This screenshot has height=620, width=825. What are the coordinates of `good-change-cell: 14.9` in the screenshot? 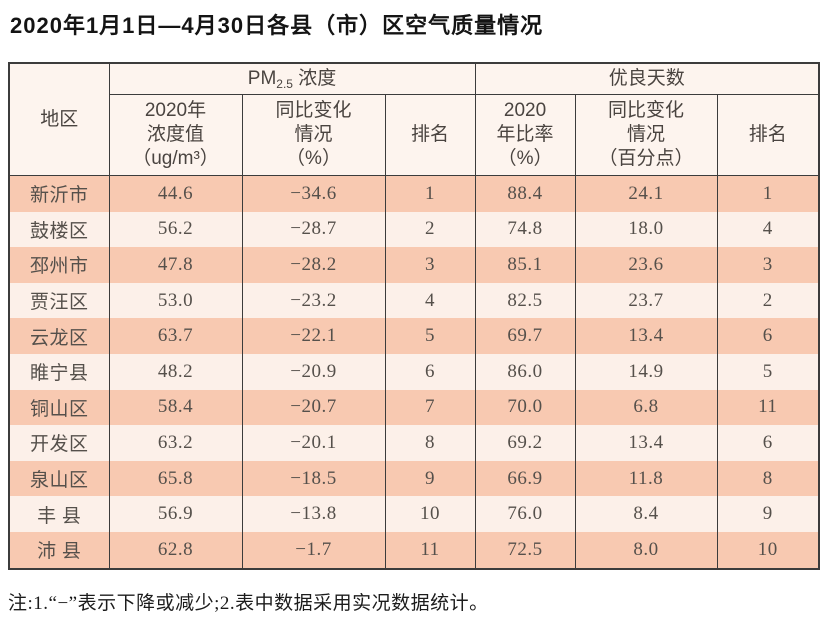 It's located at (646, 371).